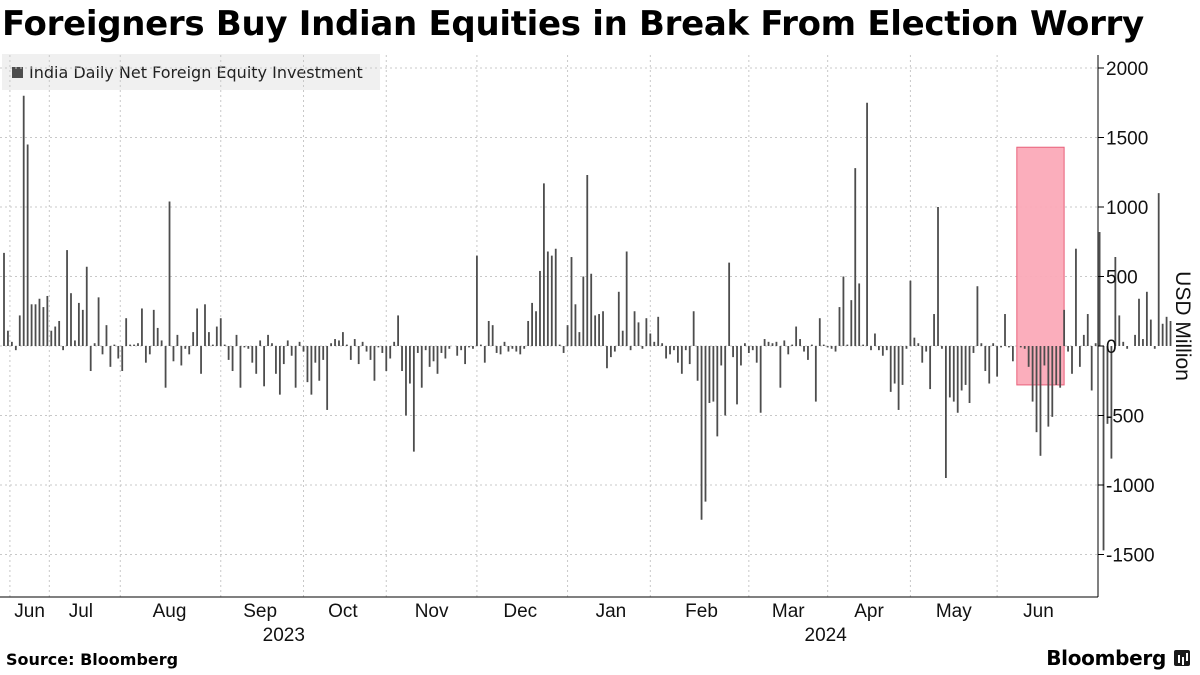 The height and width of the screenshot is (675, 1200). I want to click on y-tick-label: 1500, so click(1127, 139).